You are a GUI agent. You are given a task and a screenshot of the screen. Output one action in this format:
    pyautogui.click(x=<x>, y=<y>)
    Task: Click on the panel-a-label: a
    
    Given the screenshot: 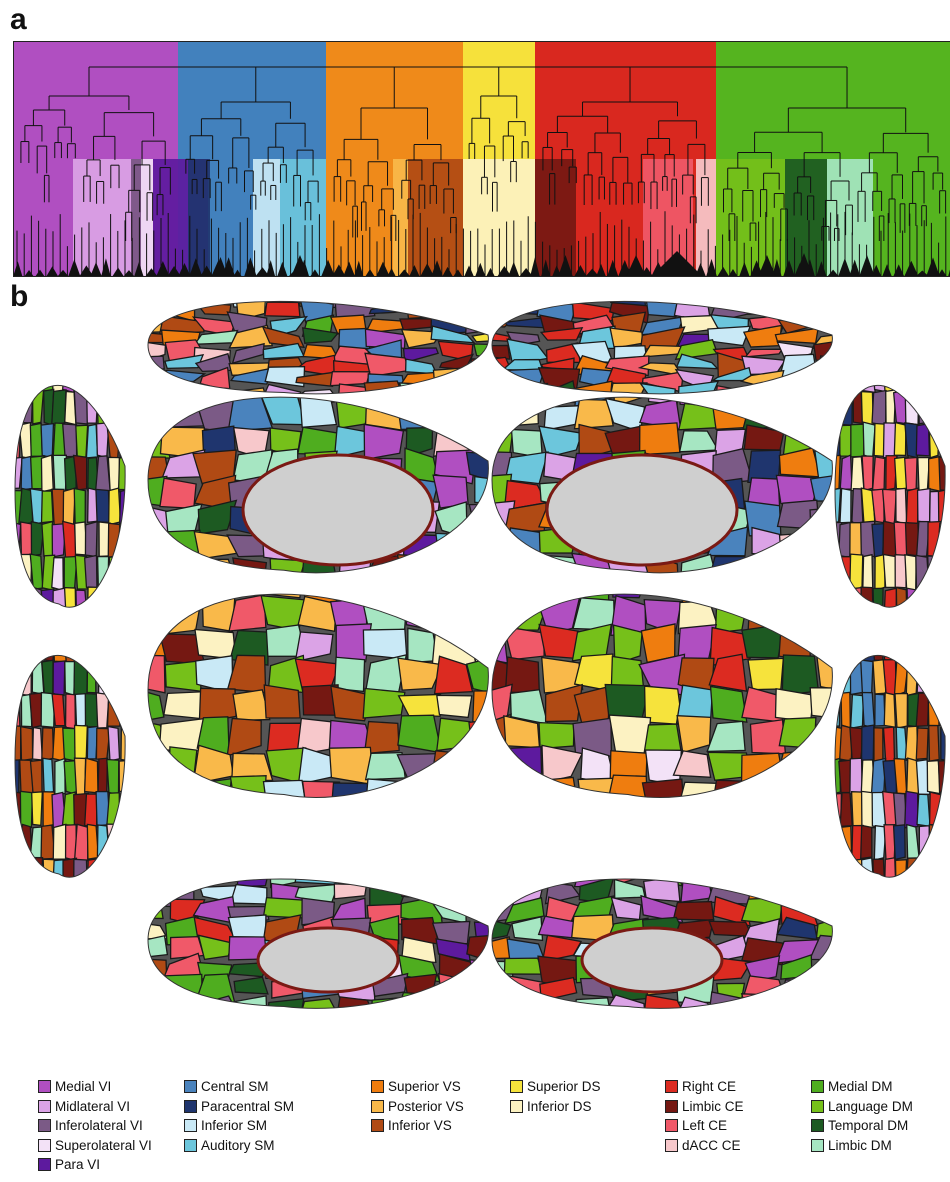 What is the action you would take?
    pyautogui.click(x=18, y=19)
    